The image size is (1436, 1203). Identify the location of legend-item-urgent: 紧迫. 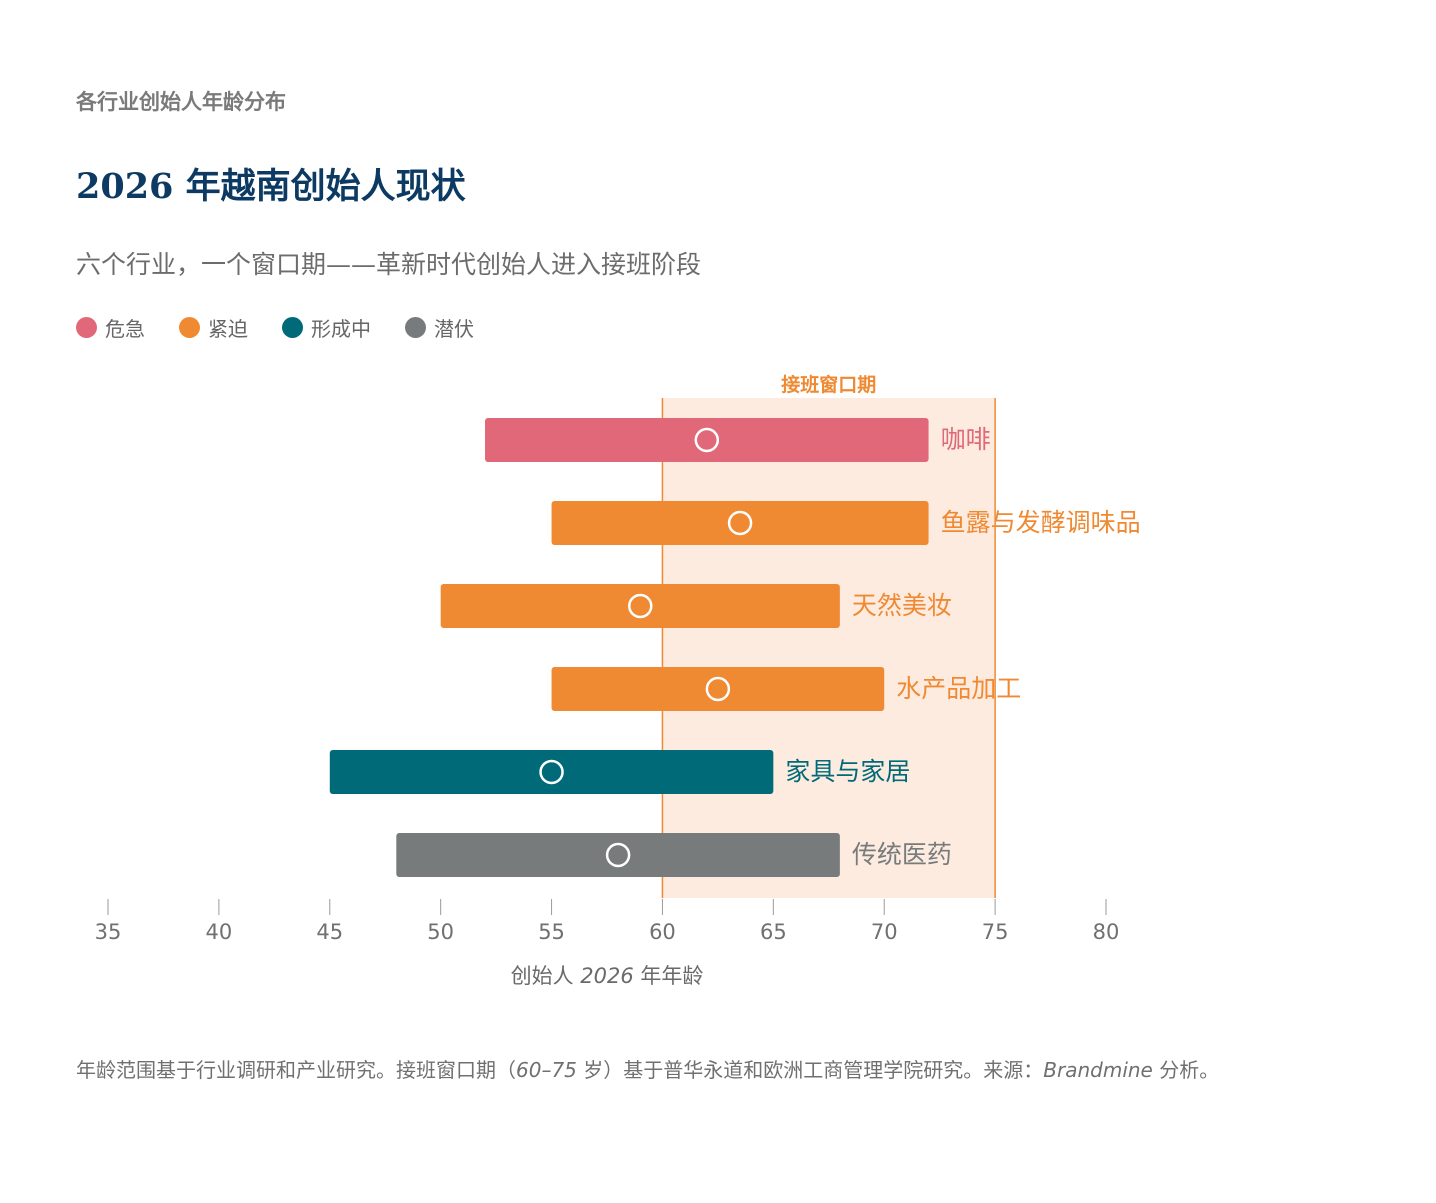
(213, 327).